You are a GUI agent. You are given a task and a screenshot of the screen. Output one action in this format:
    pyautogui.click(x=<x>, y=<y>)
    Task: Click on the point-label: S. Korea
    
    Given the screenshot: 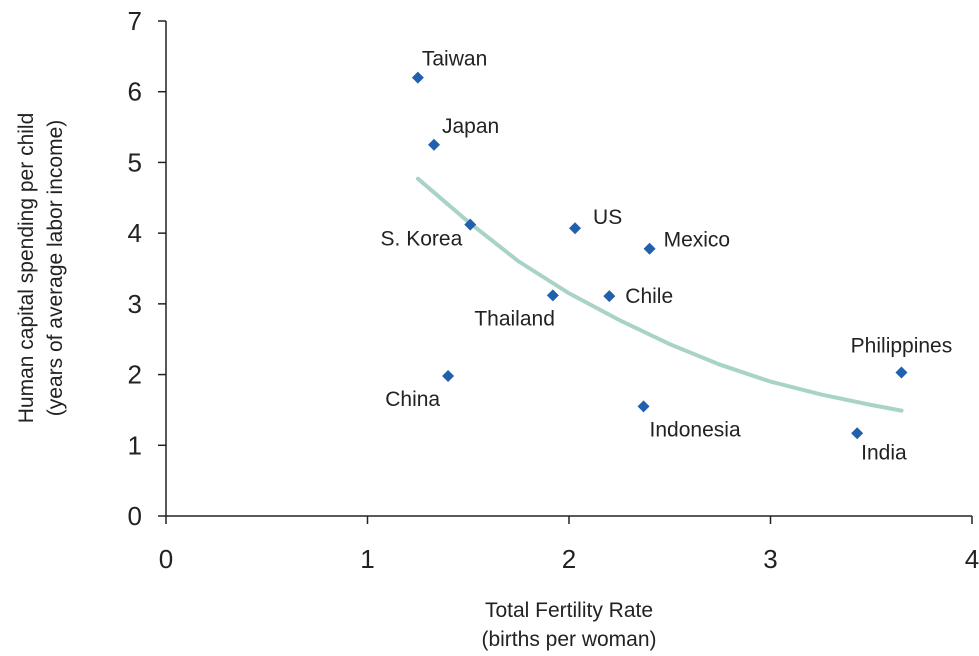 What is the action you would take?
    pyautogui.click(x=422, y=239)
    